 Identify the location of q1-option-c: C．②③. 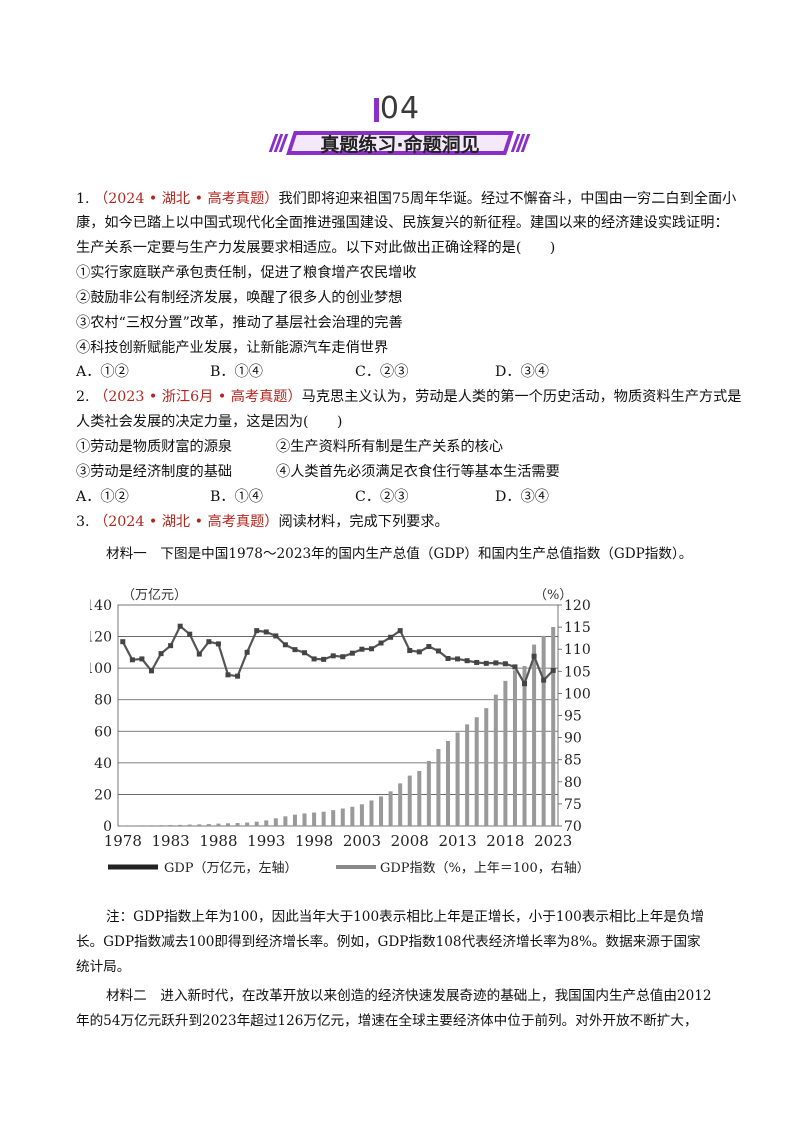
(382, 372).